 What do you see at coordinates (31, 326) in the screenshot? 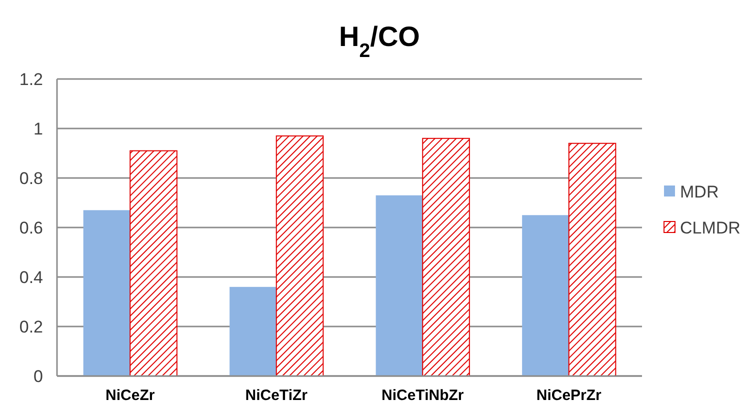
I see `y-tick-label: 0.2` at bounding box center [31, 326].